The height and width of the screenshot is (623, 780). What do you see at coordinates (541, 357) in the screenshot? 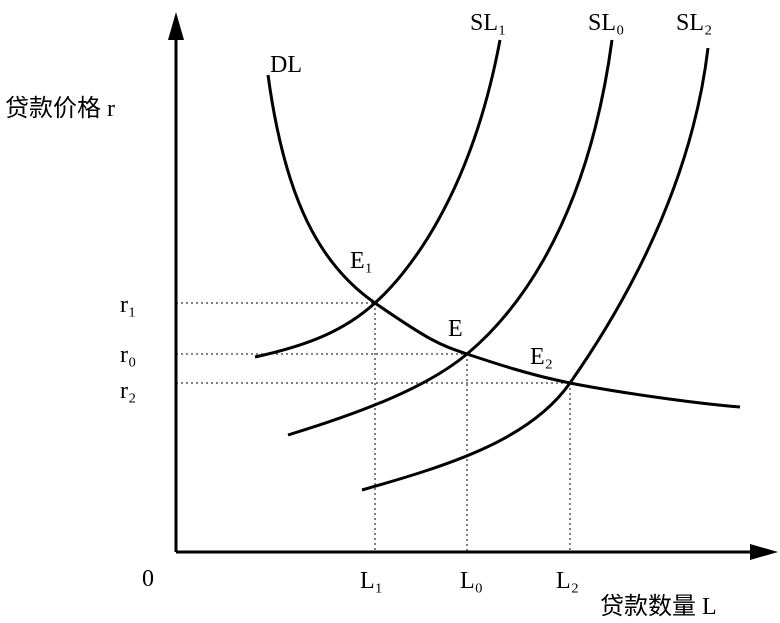
I see `point-label: E₂` at bounding box center [541, 357].